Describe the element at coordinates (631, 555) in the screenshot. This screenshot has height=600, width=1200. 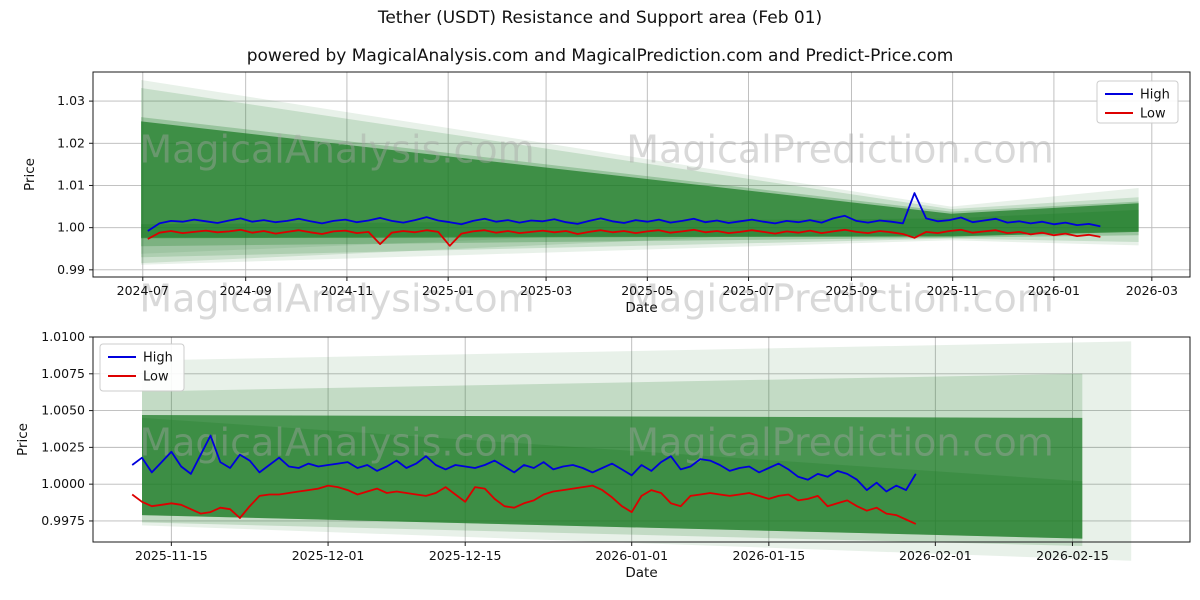
I see `x-tick-label: 2026-01-01` at that location.